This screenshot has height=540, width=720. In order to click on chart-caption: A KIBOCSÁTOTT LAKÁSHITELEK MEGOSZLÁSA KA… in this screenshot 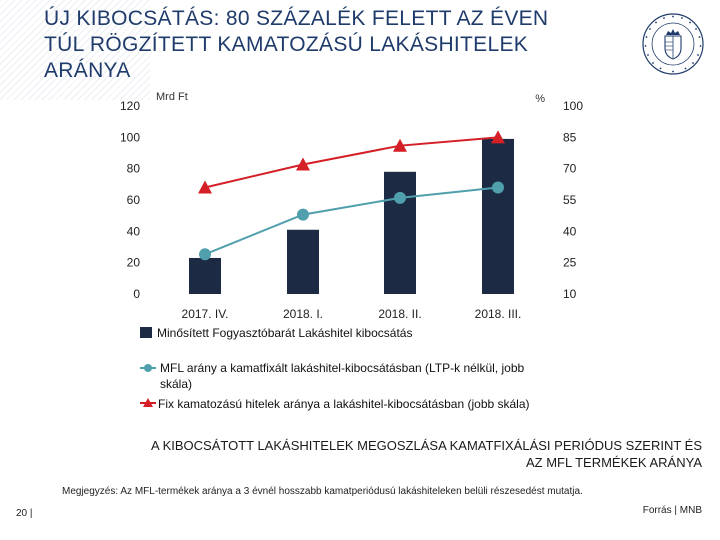, I will do `click(382, 454)`.